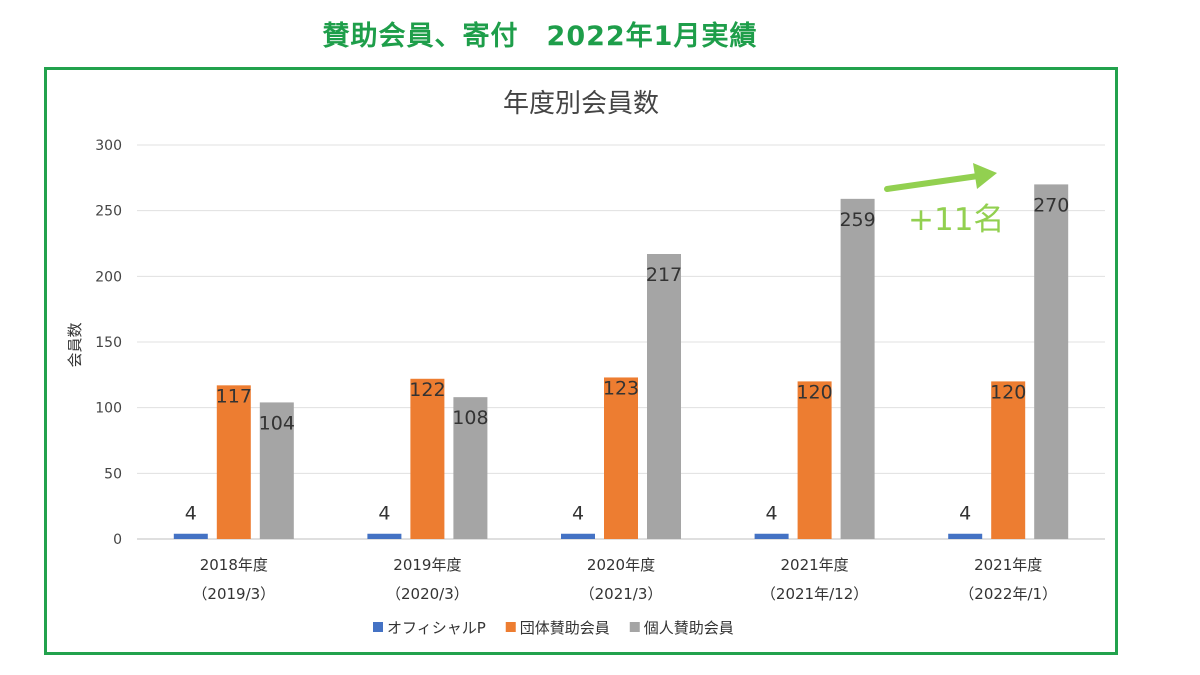  I want to click on data-label-0-2: 4, so click(578, 514).